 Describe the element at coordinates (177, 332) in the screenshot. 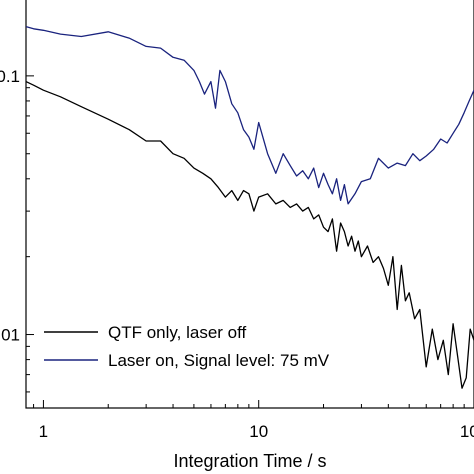

I see `legend-label-qtf-only: QTF only, laser off` at that location.